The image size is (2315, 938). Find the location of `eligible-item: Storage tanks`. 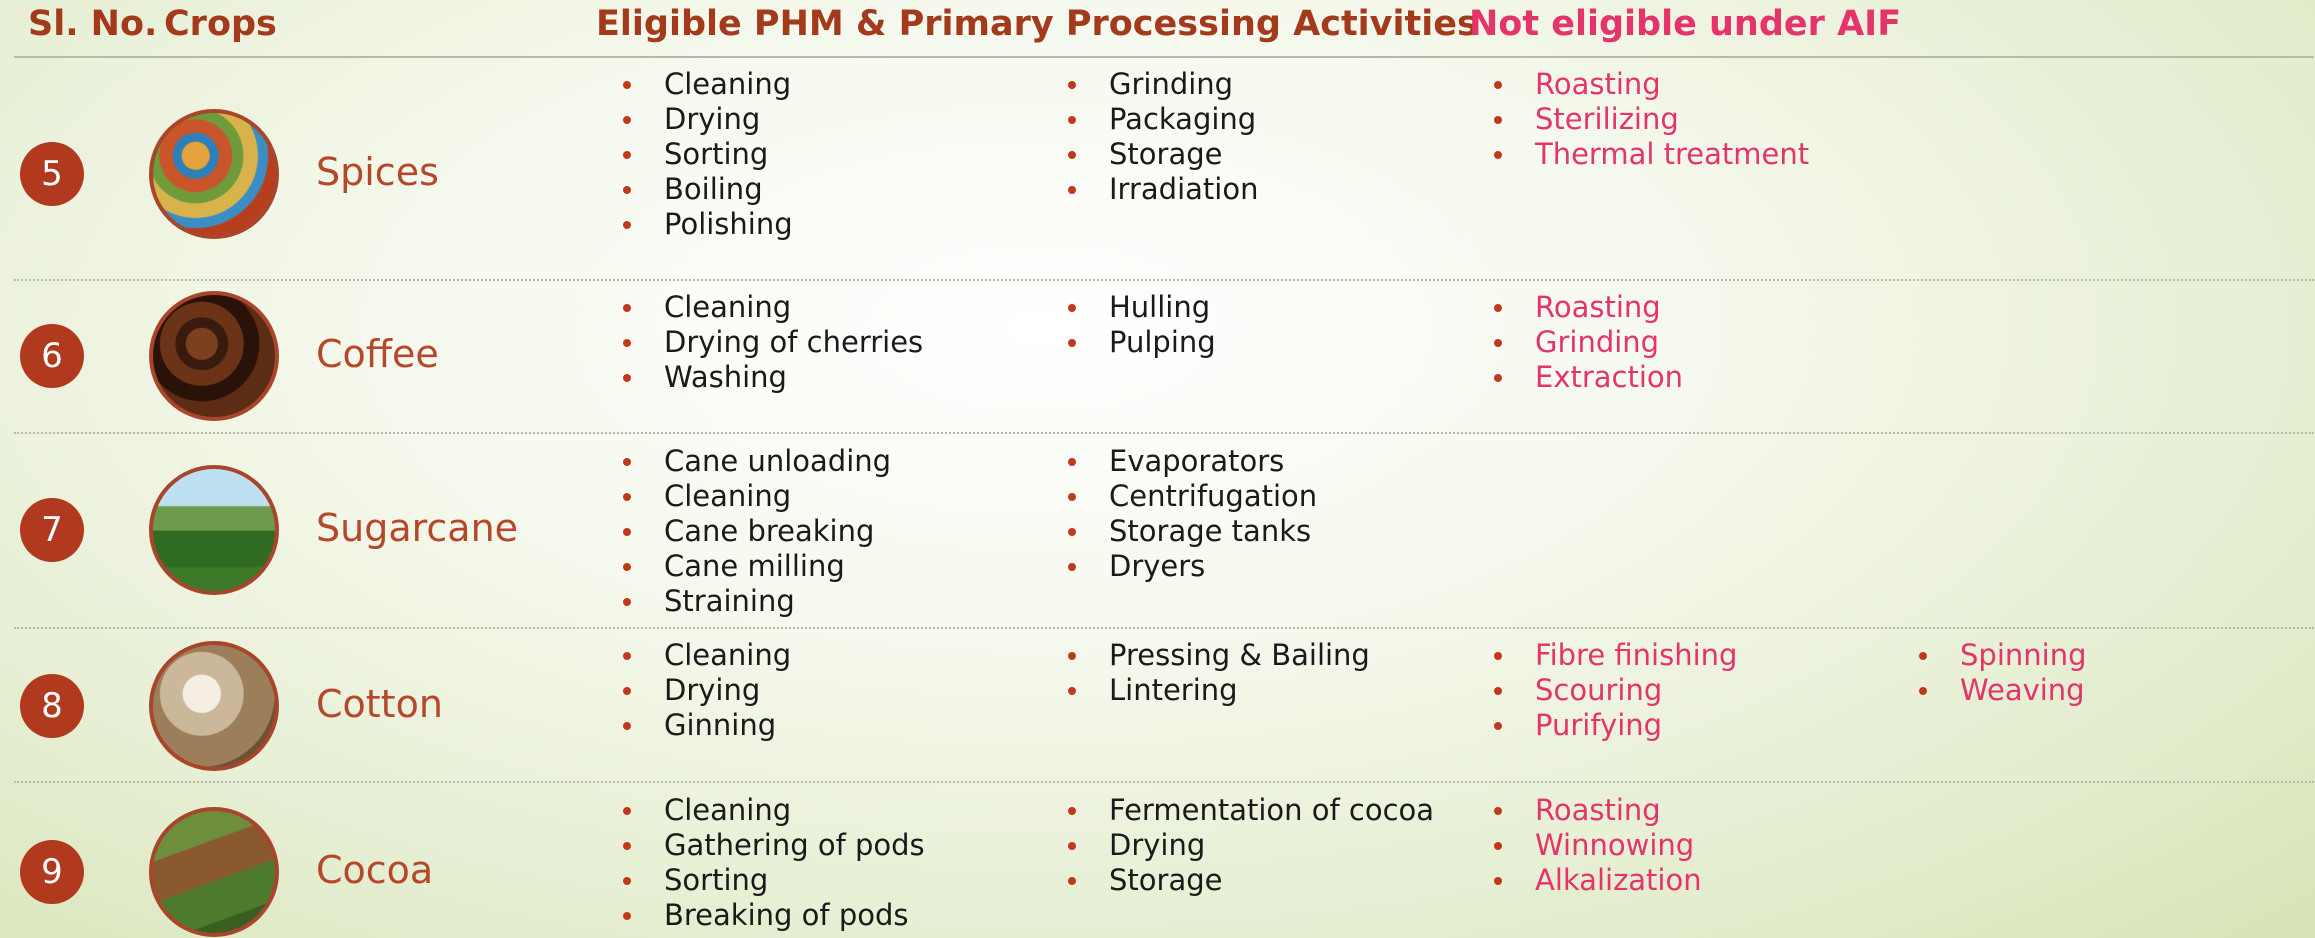

eligible-item: Storage tanks is located at coordinates (1210, 531).